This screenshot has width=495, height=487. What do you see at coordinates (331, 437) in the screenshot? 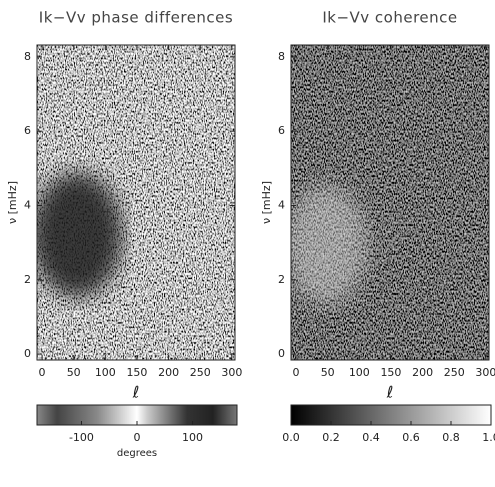
I see `colorbar-tick-label: 0.2` at bounding box center [331, 437].